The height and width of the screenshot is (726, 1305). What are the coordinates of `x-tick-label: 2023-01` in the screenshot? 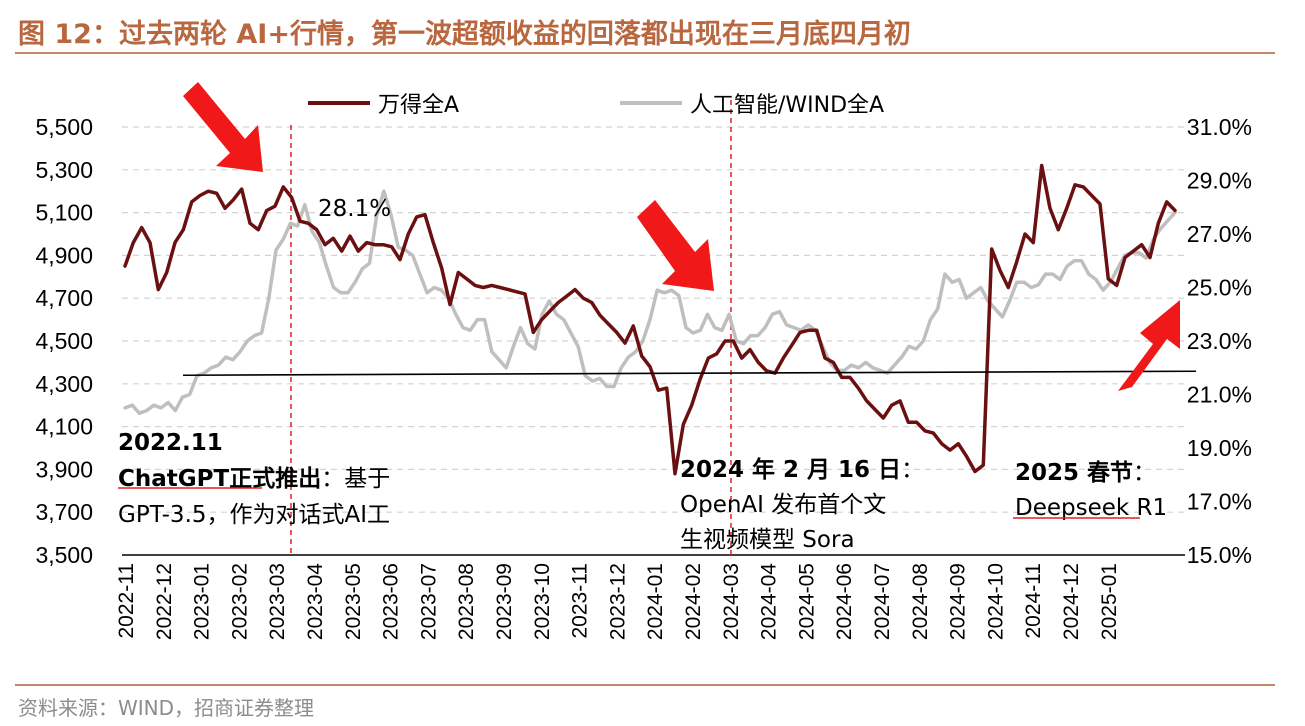 It's located at (202, 601).